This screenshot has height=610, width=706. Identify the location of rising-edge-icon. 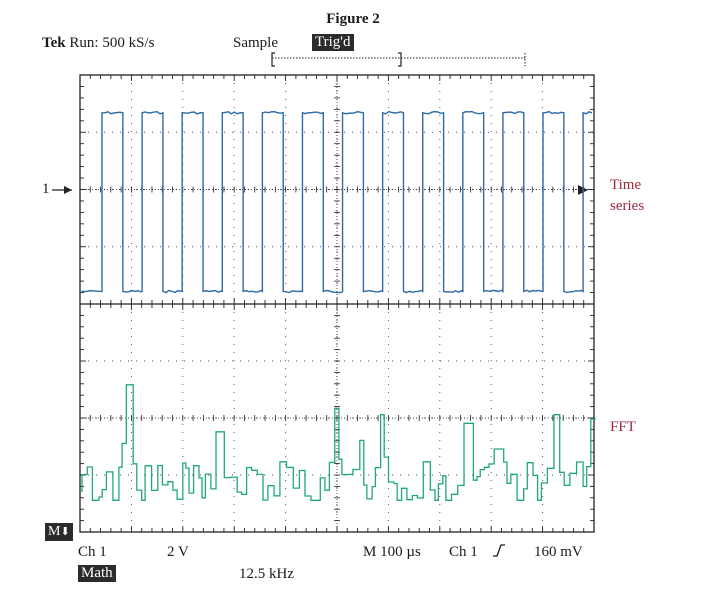
(499, 553).